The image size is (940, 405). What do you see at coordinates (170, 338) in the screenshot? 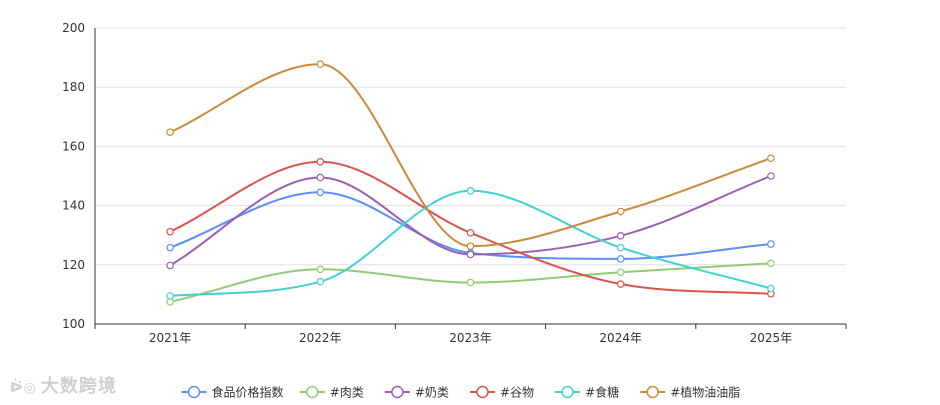
I see `x-tick-label: 2021年` at bounding box center [170, 338].